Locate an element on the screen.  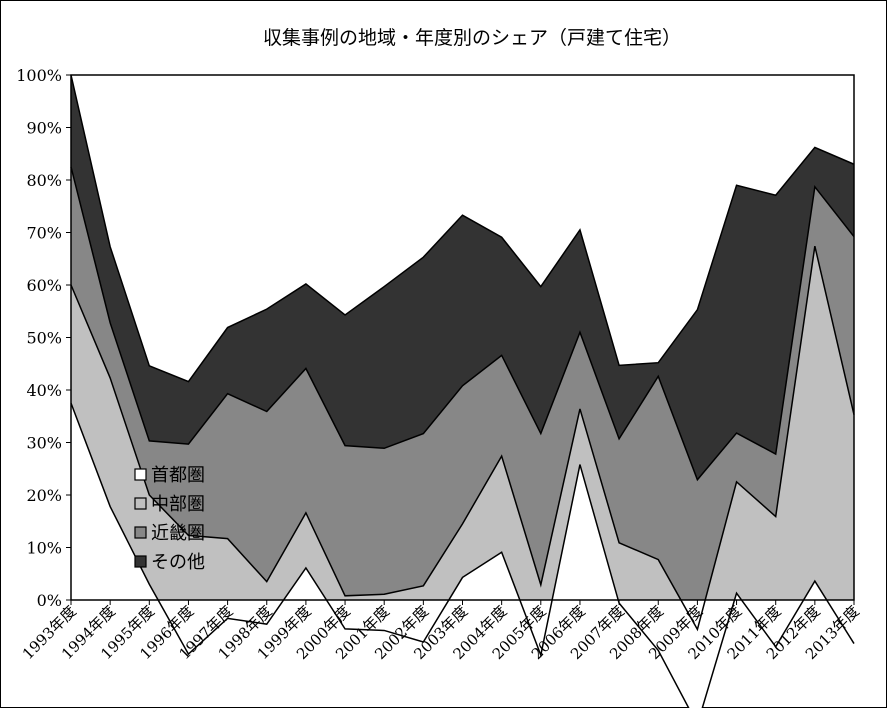
y-tick-label: 50% is located at coordinates (44, 338).